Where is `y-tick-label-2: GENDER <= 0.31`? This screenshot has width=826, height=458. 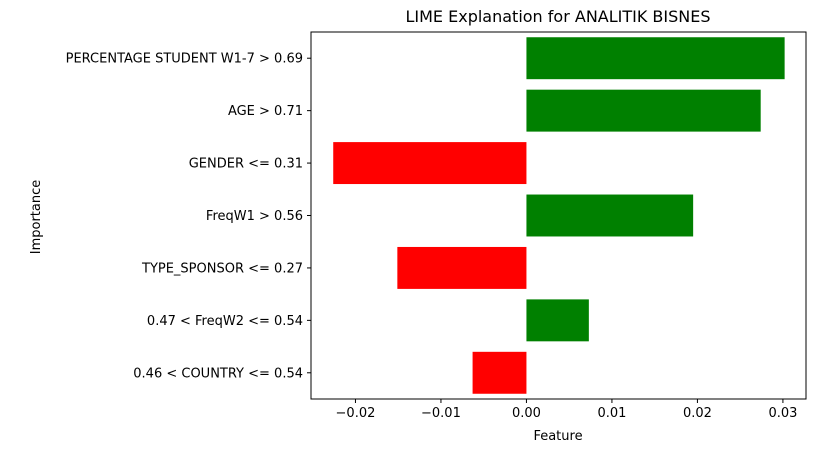
y-tick-label-2: GENDER <= 0.31 is located at coordinates (246, 164).